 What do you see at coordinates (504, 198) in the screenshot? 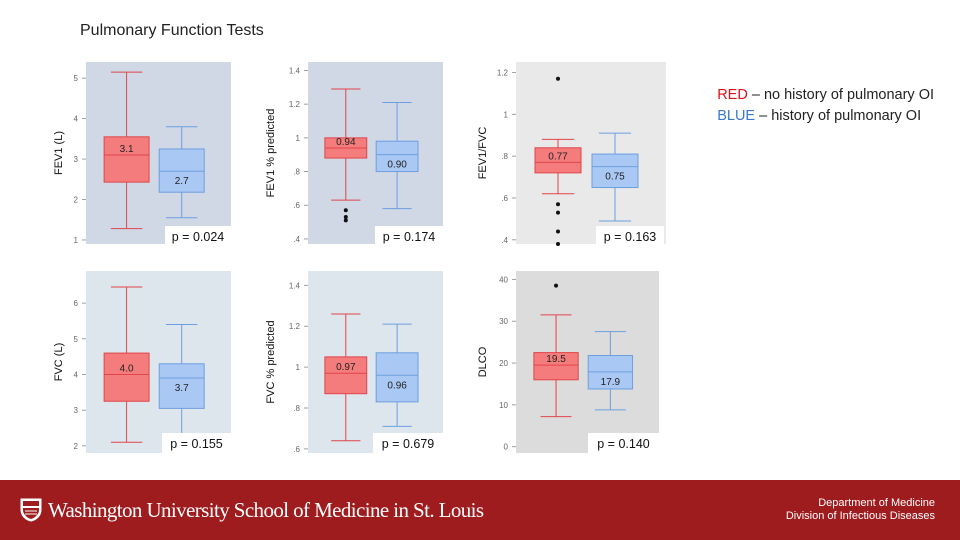
I see `y-tick-label: .6` at bounding box center [504, 198].